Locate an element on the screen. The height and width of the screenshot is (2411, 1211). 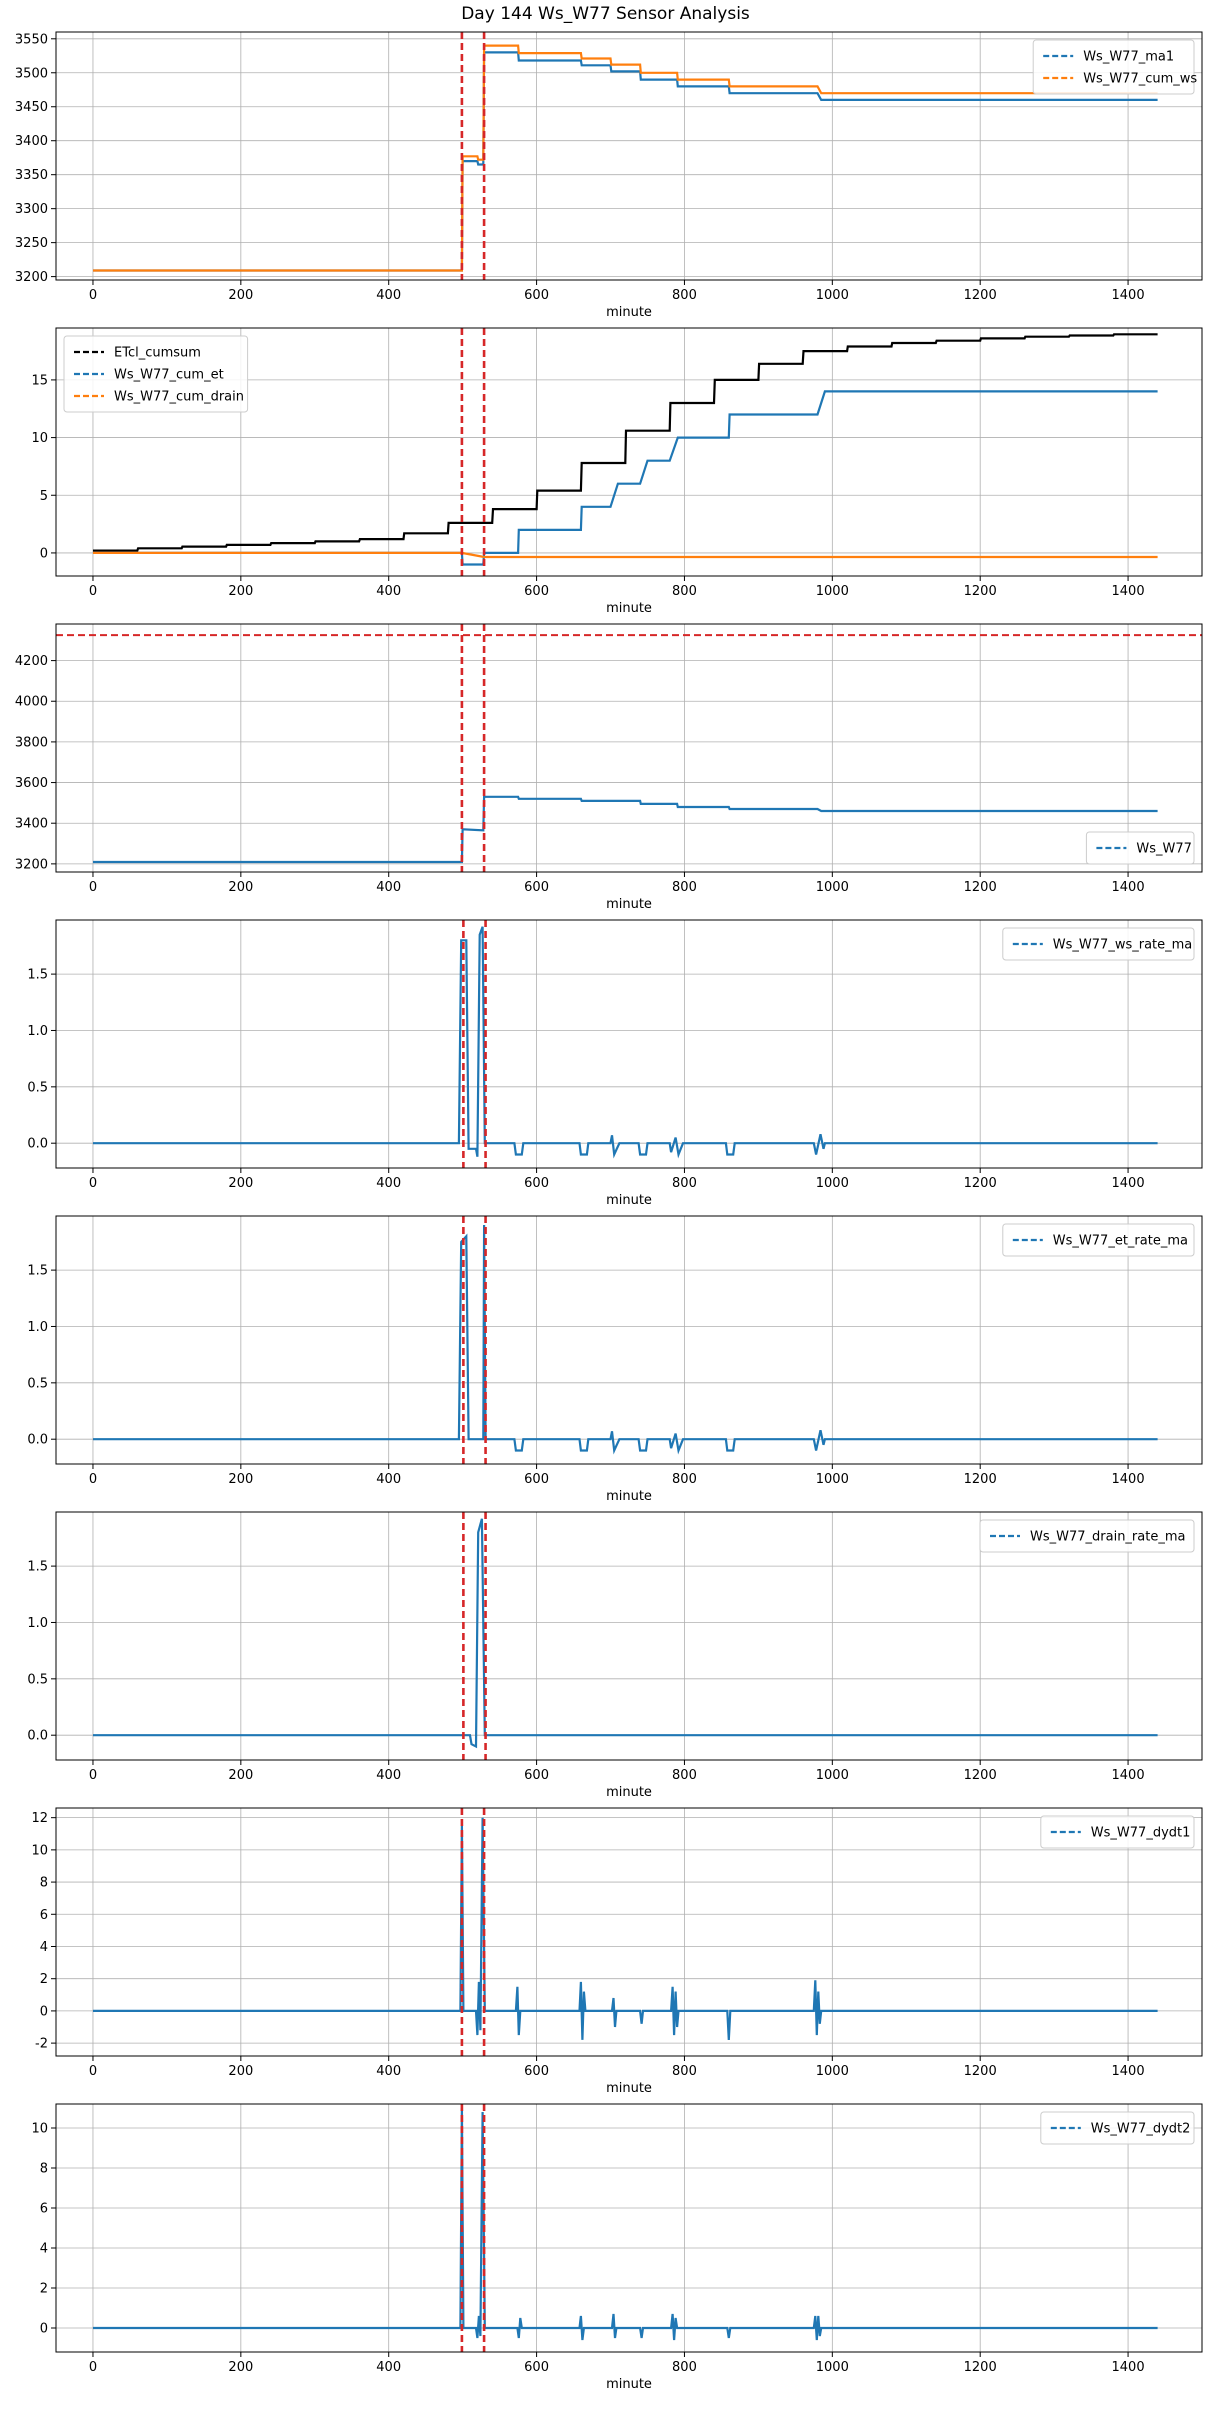
series-line-Ws_W77_ma1 is located at coordinates (625, 161).